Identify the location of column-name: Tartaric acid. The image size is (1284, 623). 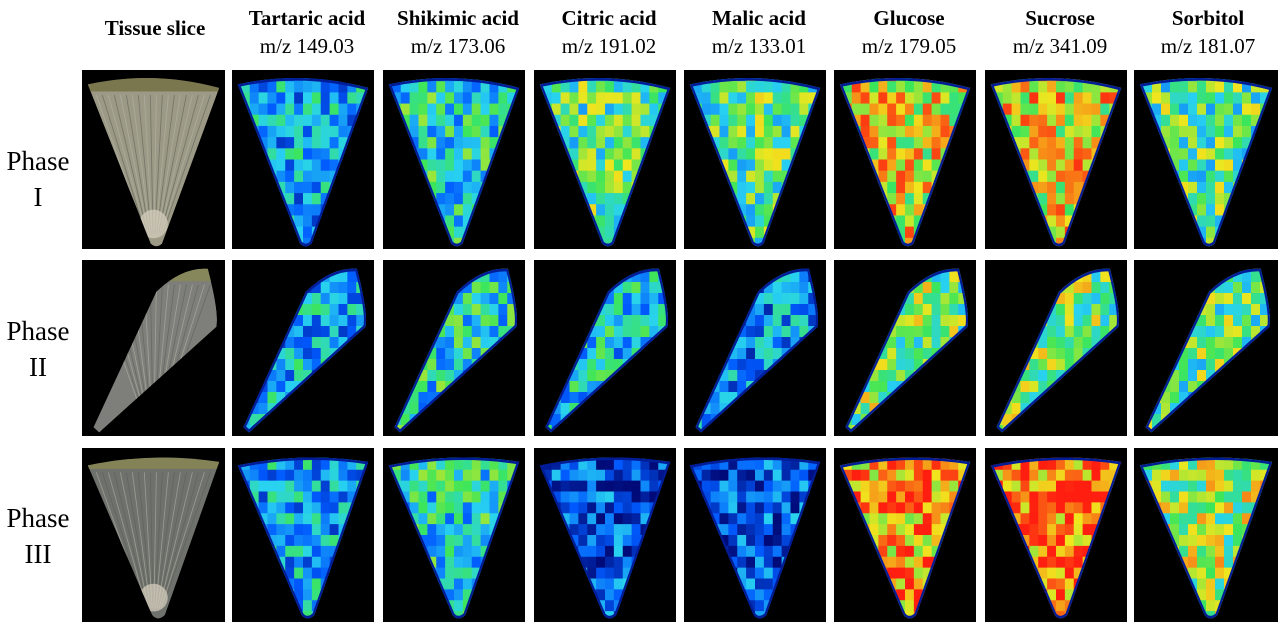
(307, 18).